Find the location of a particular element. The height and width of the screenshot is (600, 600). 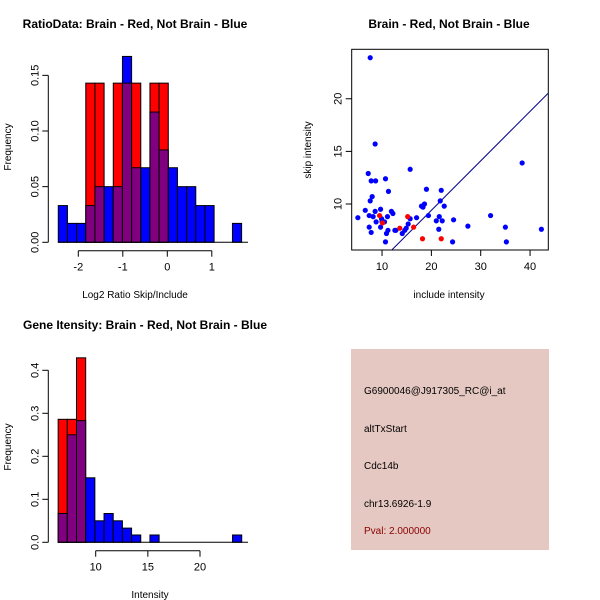

y-tick-label: 0.2 is located at coordinates (35, 456).